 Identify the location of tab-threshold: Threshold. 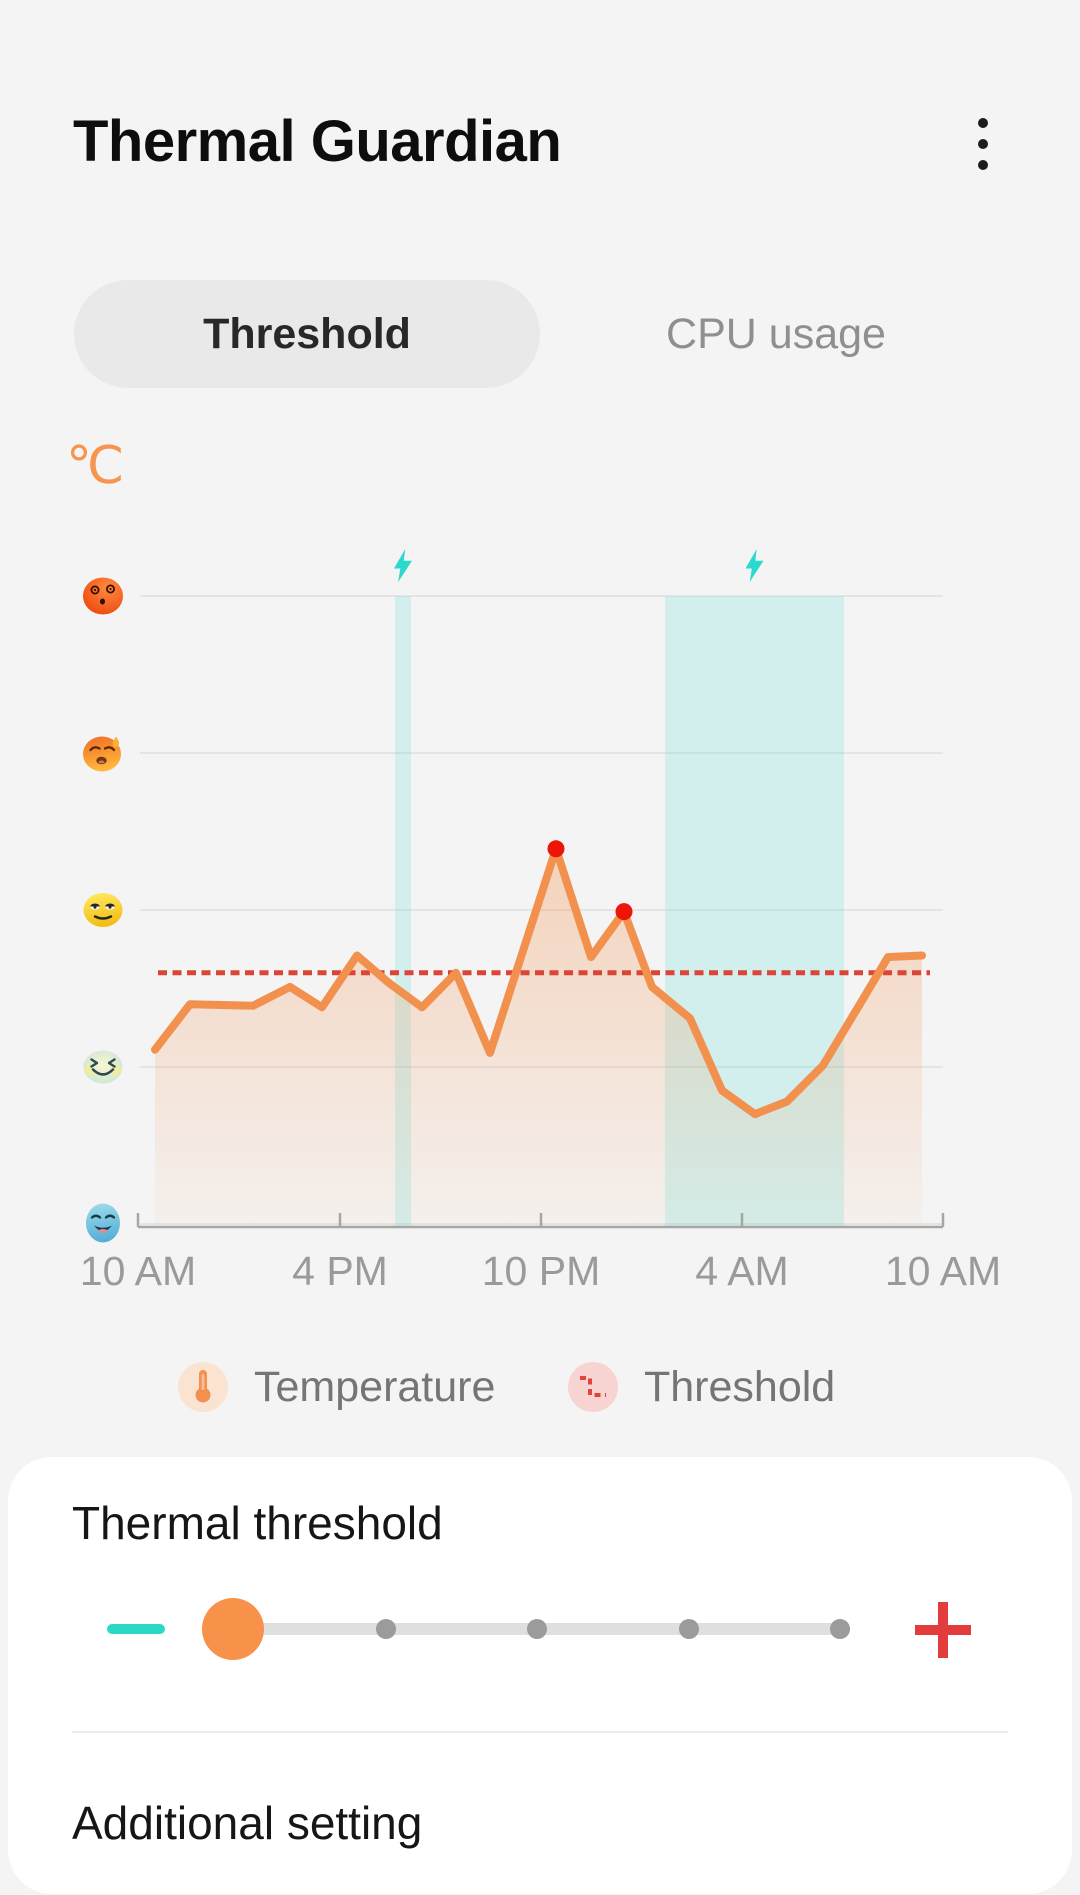
(307, 334).